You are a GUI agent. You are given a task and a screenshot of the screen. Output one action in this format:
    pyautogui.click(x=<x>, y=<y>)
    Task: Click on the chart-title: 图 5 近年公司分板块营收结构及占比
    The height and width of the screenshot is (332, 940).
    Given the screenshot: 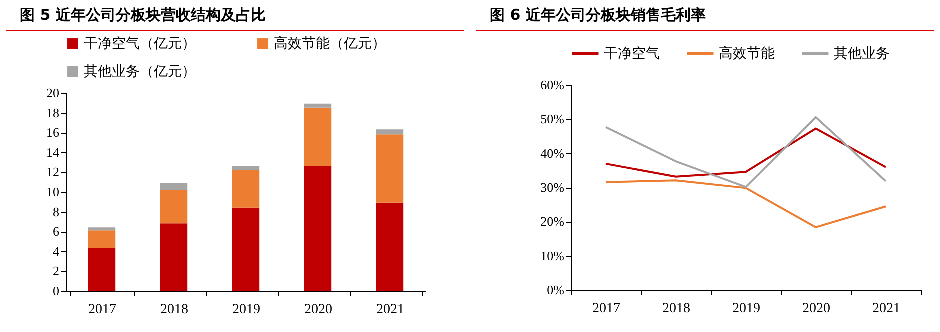 What is the action you would take?
    pyautogui.click(x=235, y=15)
    